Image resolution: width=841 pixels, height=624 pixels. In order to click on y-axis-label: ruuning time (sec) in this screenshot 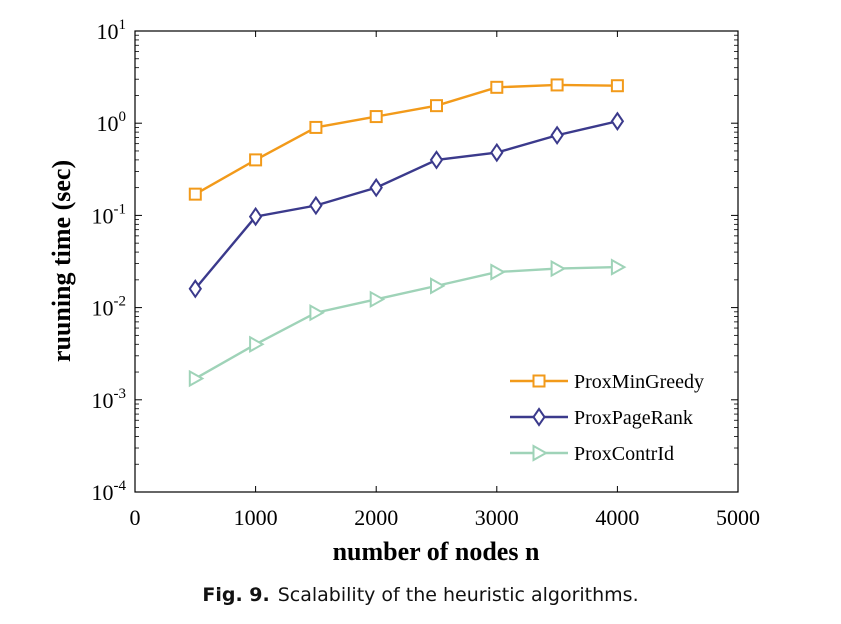, I will do `click(61, 261)`.